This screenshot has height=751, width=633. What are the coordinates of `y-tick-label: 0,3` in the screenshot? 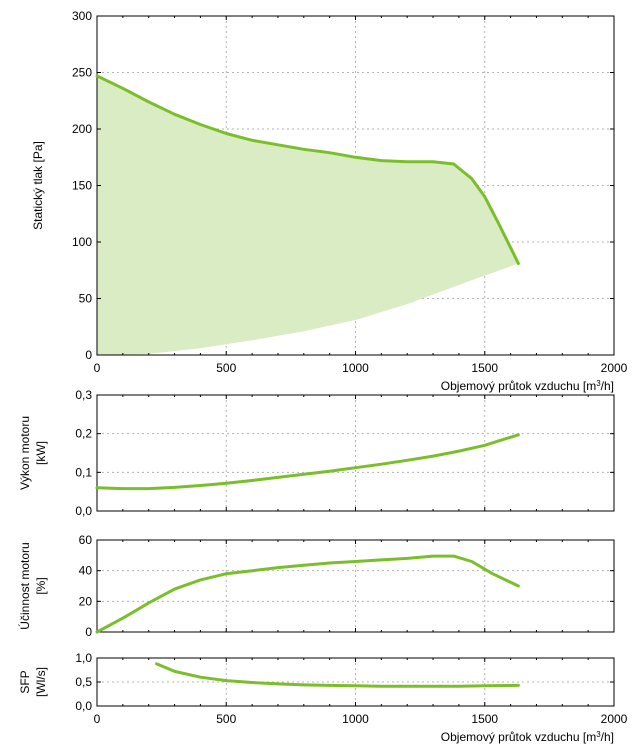 It's located at (83, 395).